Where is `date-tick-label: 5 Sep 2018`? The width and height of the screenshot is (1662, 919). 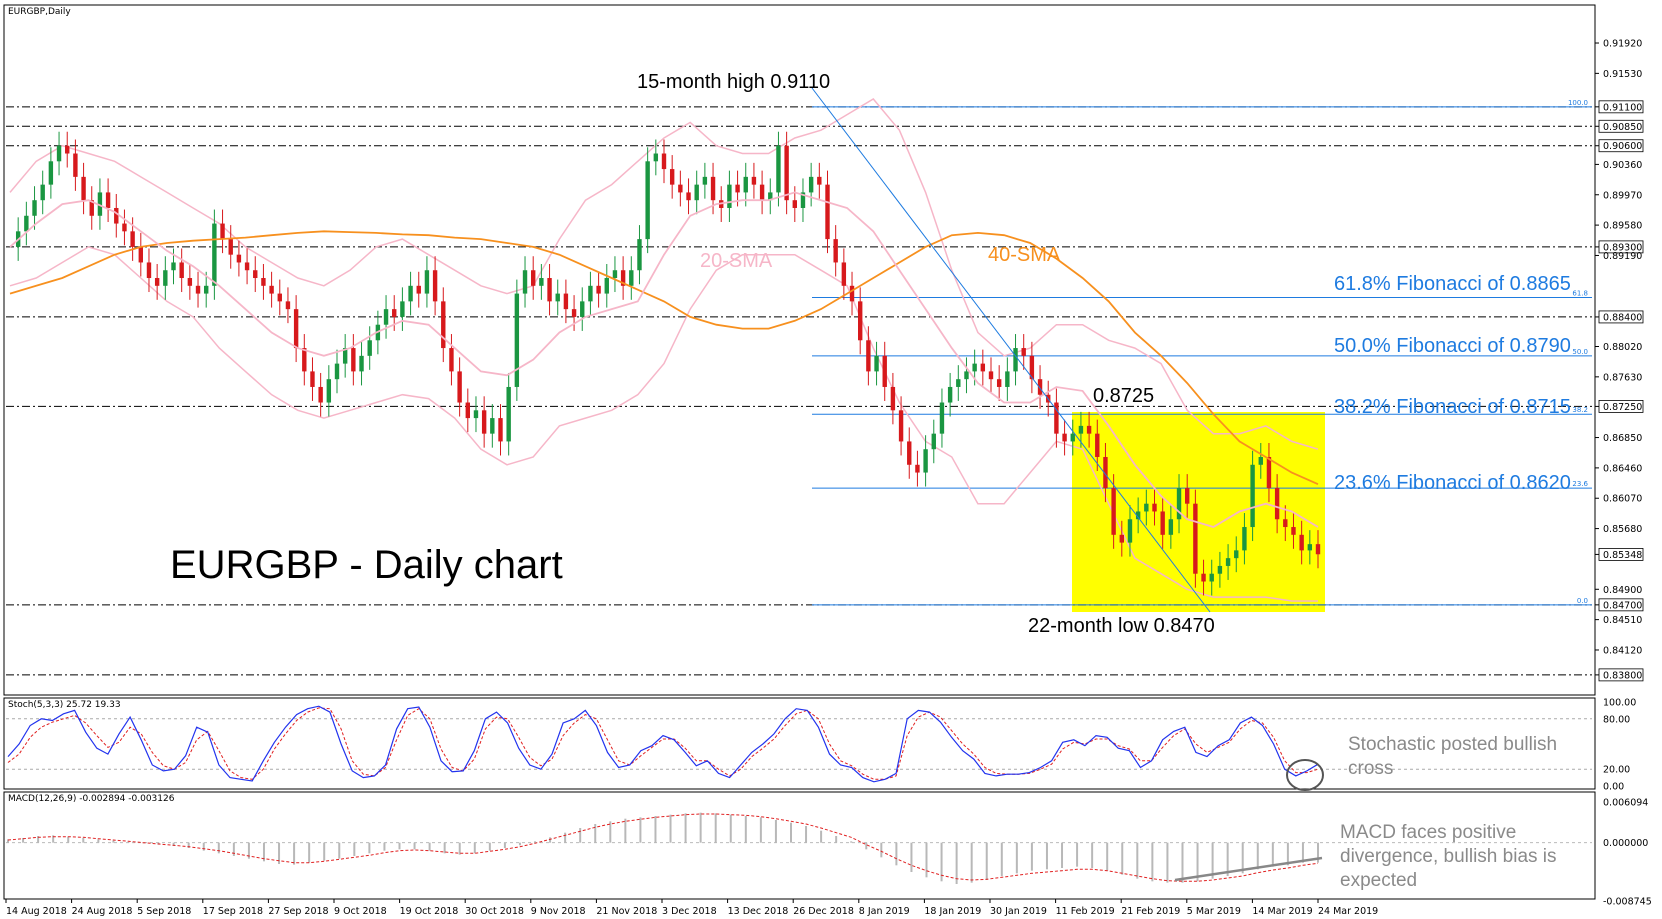 date-tick-label: 5 Sep 2018 is located at coordinates (164, 911).